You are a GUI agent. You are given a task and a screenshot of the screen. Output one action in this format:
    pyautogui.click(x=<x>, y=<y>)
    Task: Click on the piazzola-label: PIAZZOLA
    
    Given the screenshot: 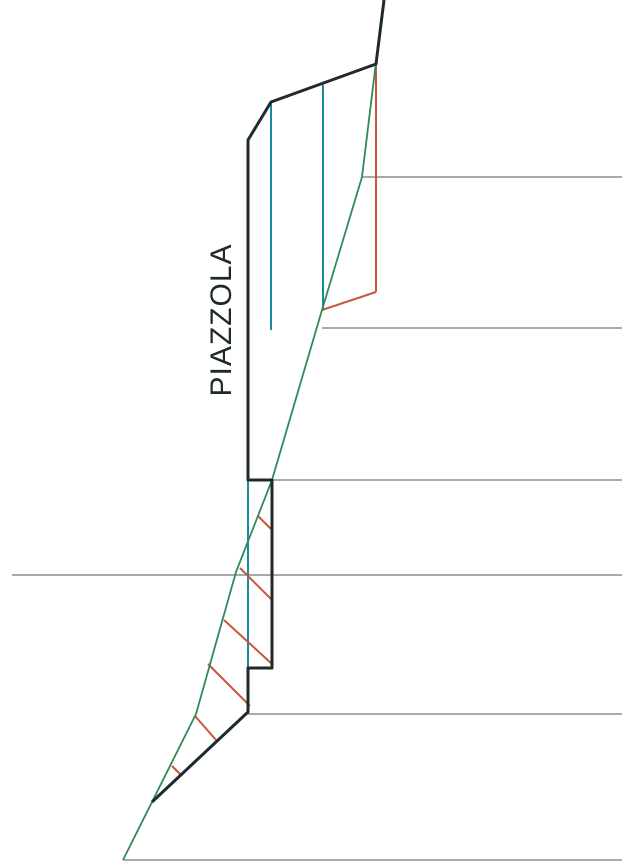 What is the action you would take?
    pyautogui.click(x=221, y=320)
    